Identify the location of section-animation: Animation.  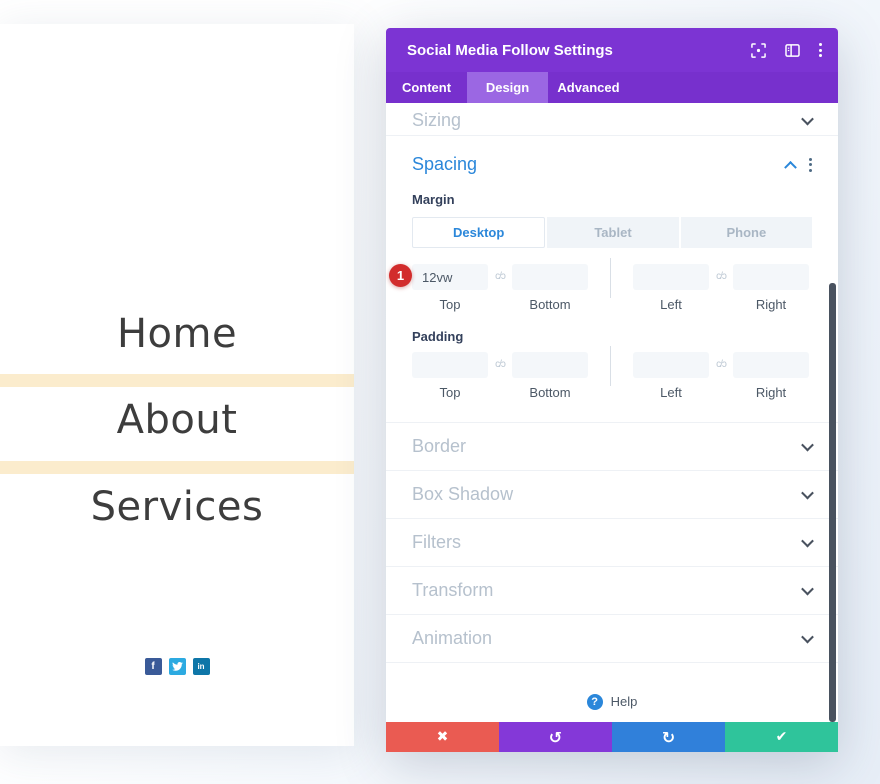
(612, 639).